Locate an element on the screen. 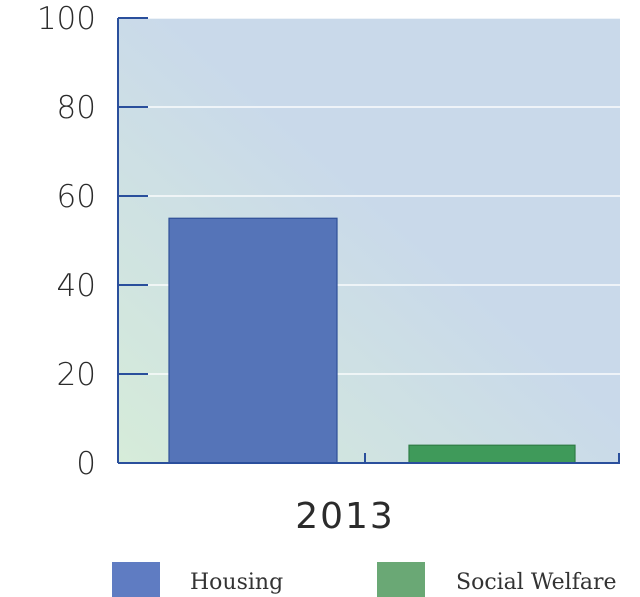 The height and width of the screenshot is (597, 640). bar-housing is located at coordinates (253, 340).